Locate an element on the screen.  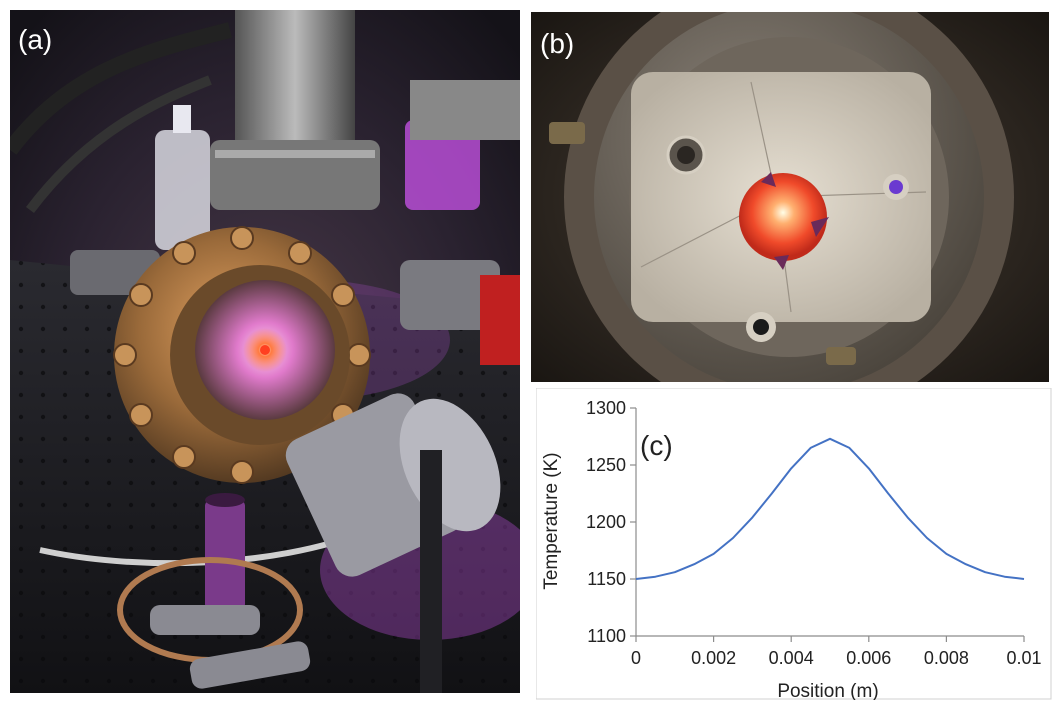
x-tick-label: 0 is located at coordinates (636, 658).